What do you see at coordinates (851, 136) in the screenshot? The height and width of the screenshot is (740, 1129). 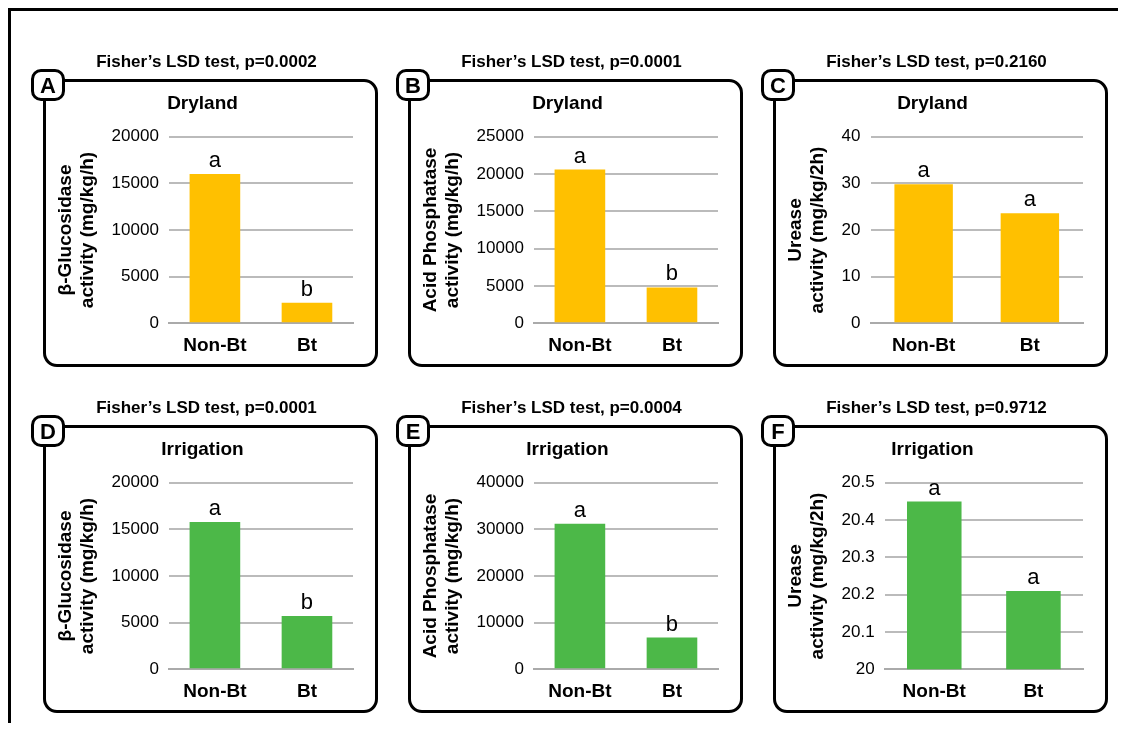 I see `y-tick-label: 40` at bounding box center [851, 136].